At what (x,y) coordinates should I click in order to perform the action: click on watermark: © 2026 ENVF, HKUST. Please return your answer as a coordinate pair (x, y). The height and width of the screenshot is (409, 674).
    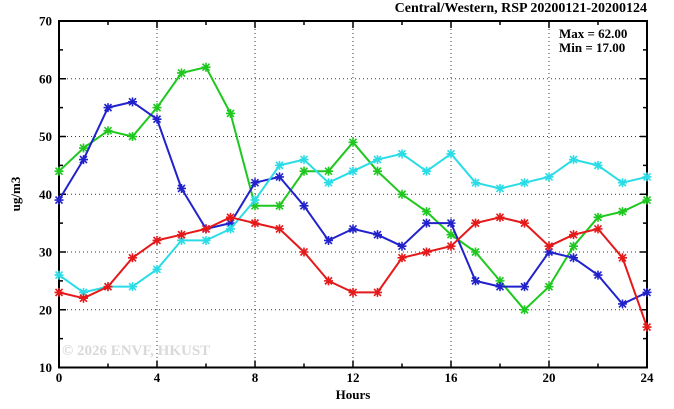
    Looking at the image, I should click on (136, 351).